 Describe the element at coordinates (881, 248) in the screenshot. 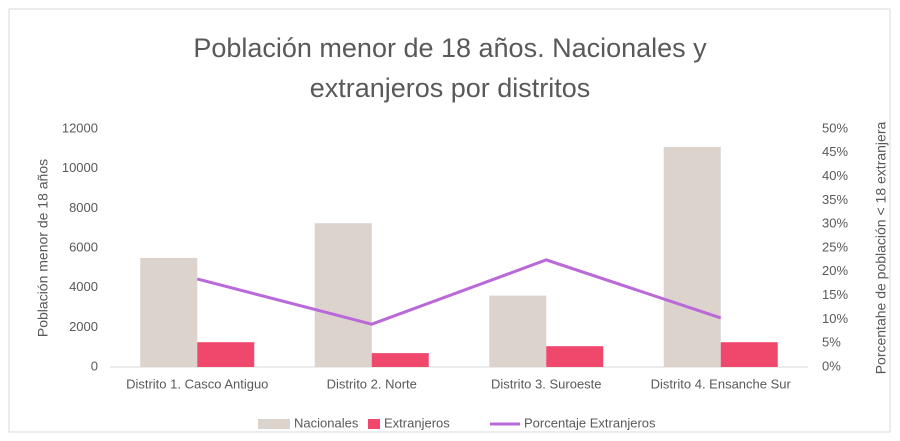

I see `y2-axis-label: Porcentahe de población < 18 extranjera` at that location.